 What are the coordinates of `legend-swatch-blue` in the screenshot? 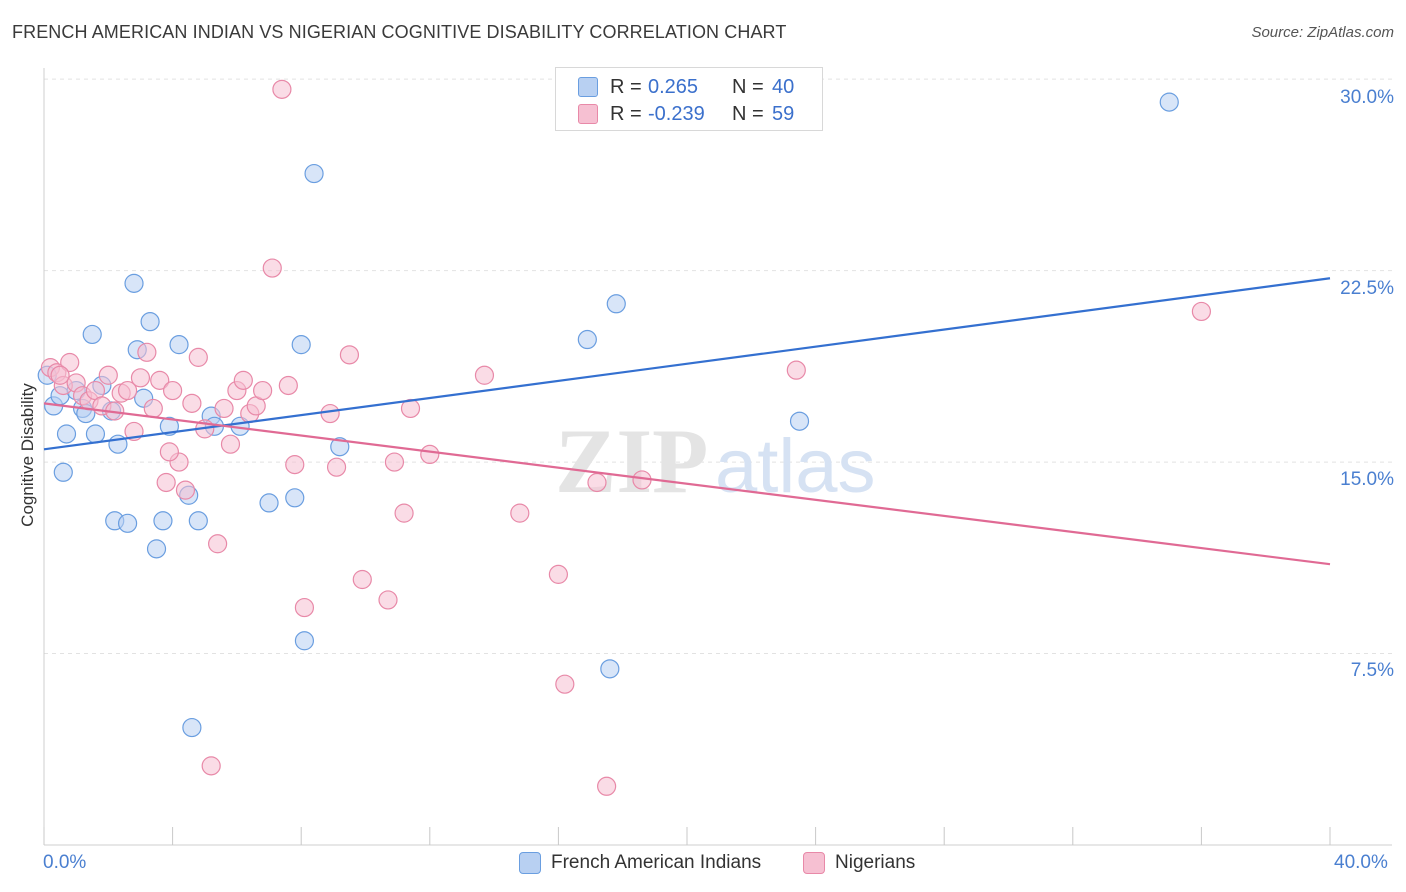 It's located at (530, 863).